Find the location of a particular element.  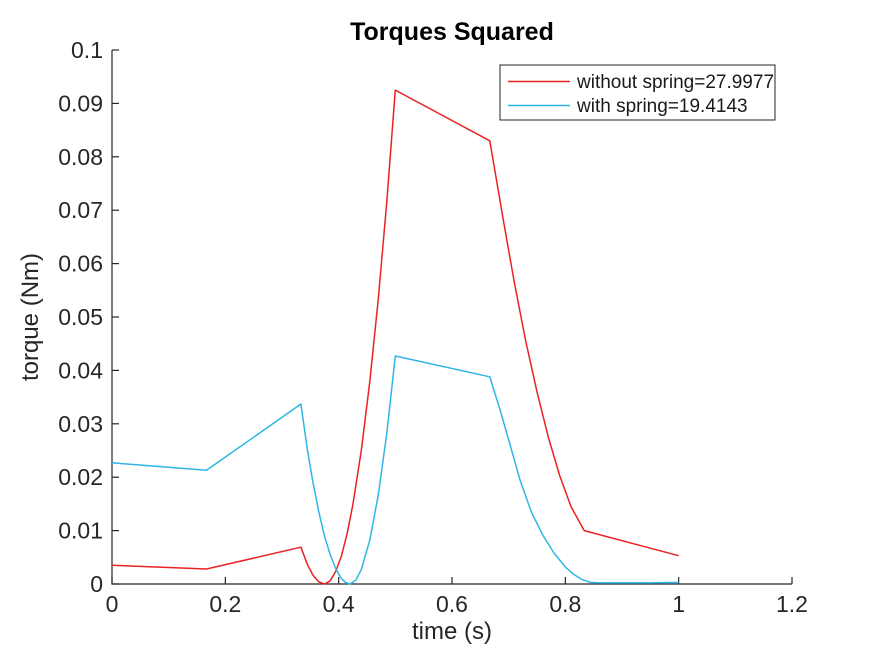

x-axis-label: time (s) is located at coordinates (452, 631).